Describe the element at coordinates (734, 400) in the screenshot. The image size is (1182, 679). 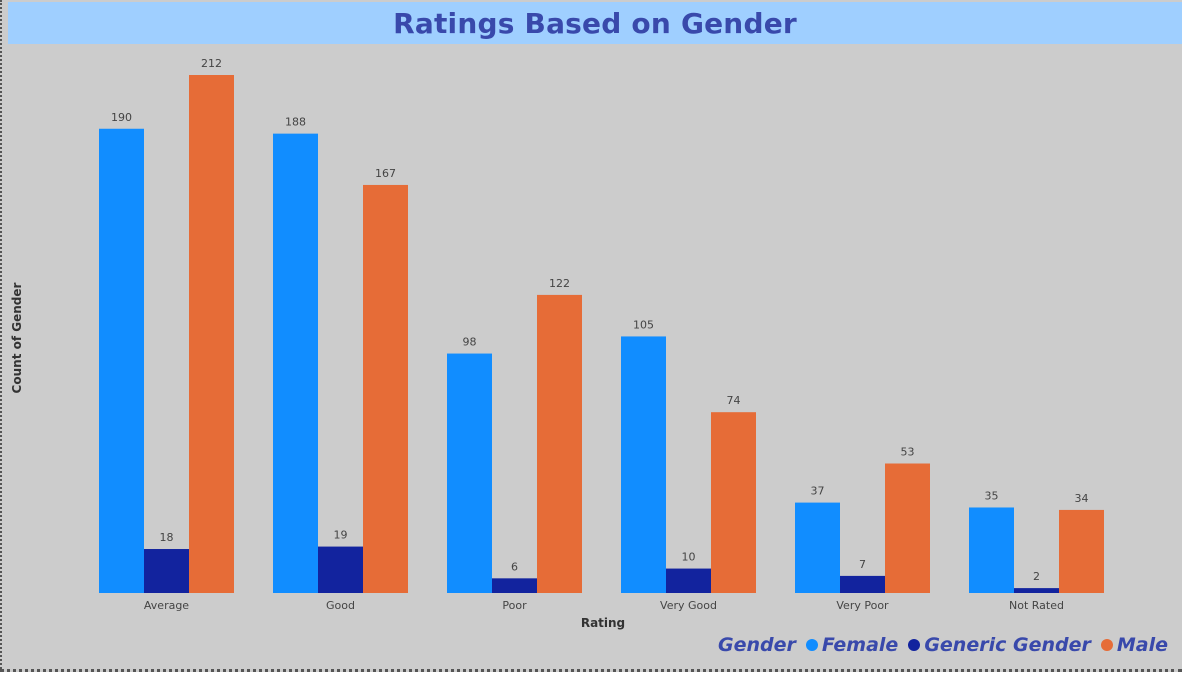
I see `data-label: 74` at that location.